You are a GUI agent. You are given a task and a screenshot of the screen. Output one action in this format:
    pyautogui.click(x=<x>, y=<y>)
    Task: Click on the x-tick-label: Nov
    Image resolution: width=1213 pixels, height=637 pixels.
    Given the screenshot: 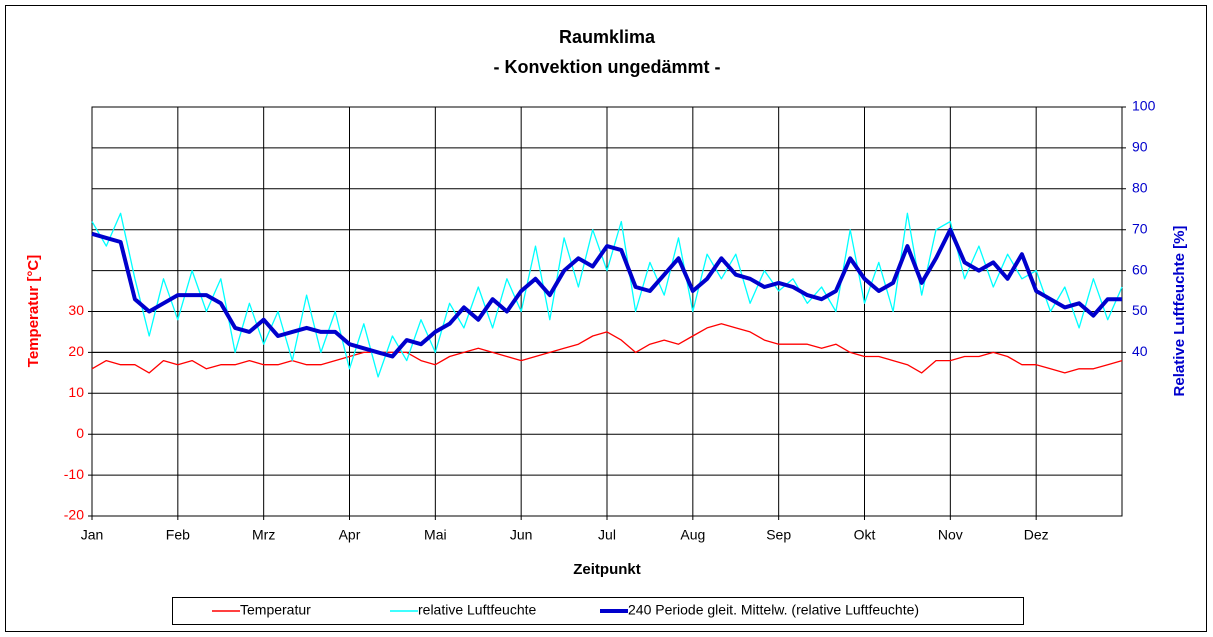 What is the action you would take?
    pyautogui.click(x=950, y=535)
    